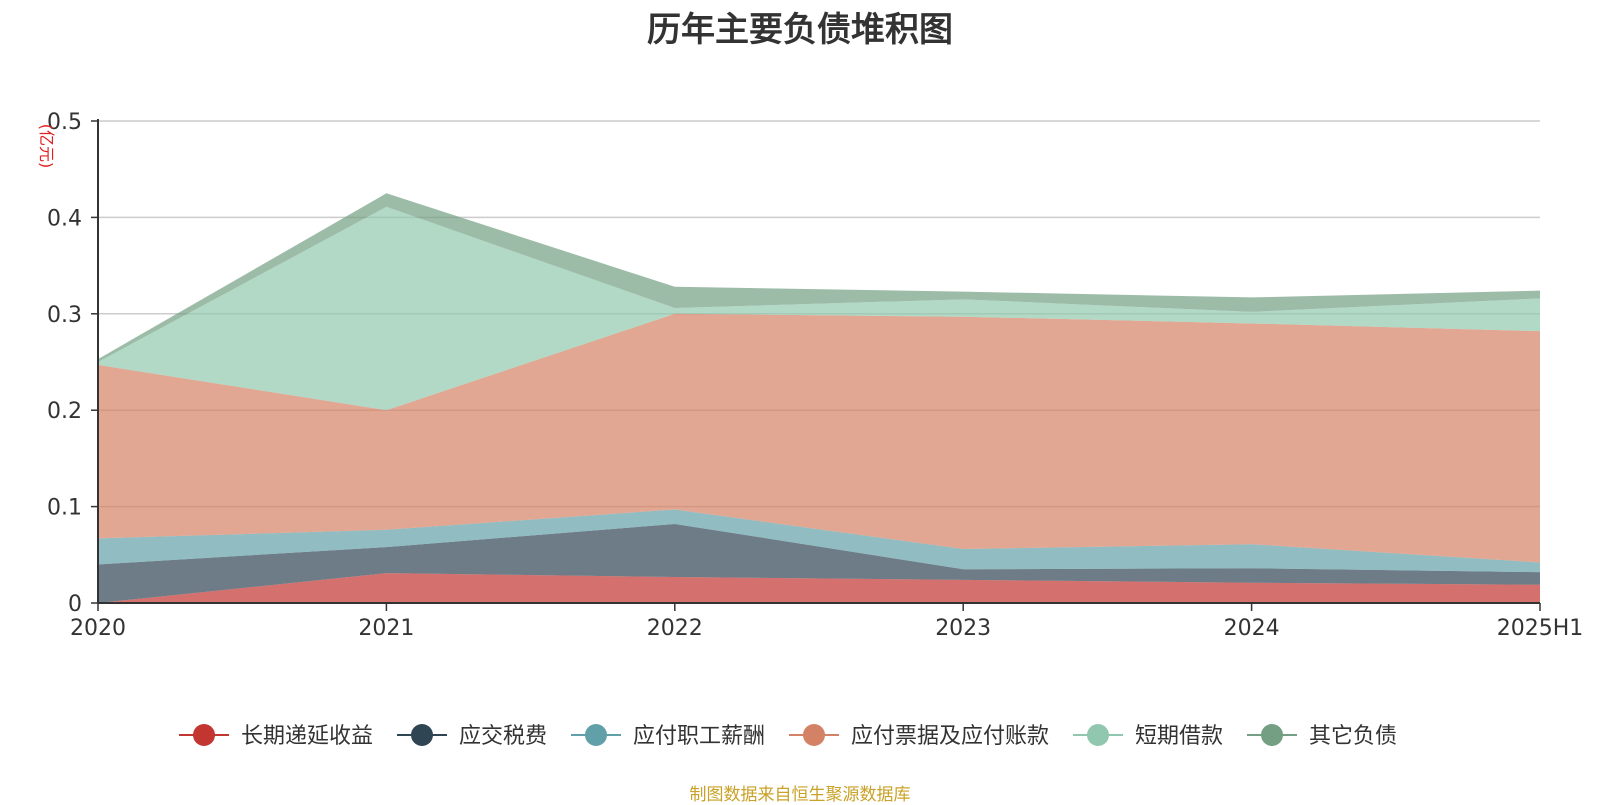  What do you see at coordinates (64, 508) in the screenshot?
I see `y-tick-label: 0.1` at bounding box center [64, 508].